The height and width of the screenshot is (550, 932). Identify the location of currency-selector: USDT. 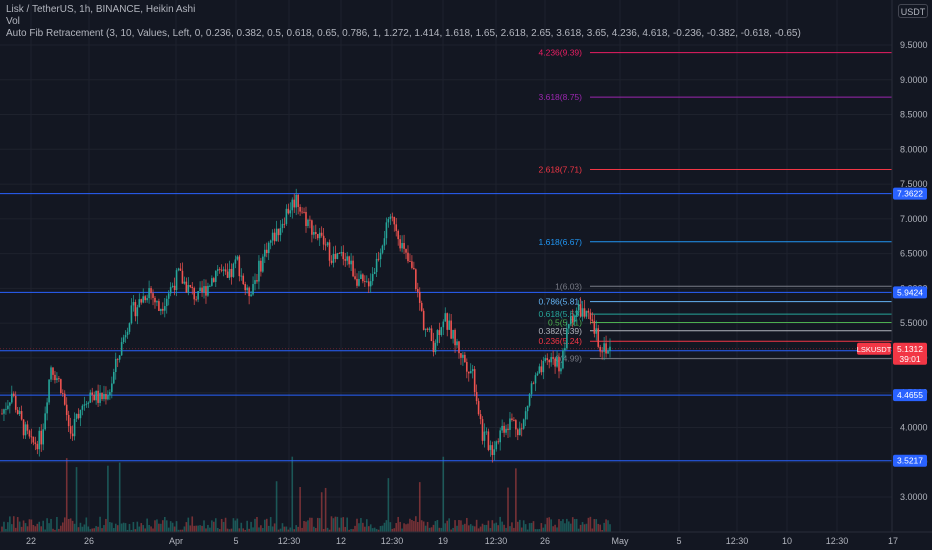
(913, 11).